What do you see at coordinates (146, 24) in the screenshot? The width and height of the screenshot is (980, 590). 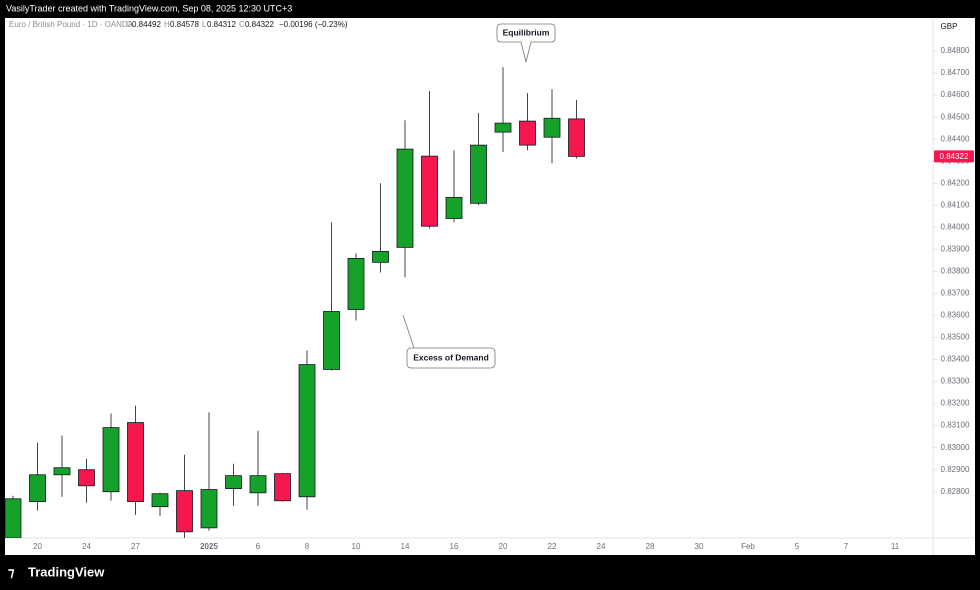 I see `o-value: 0.84492` at bounding box center [146, 24].